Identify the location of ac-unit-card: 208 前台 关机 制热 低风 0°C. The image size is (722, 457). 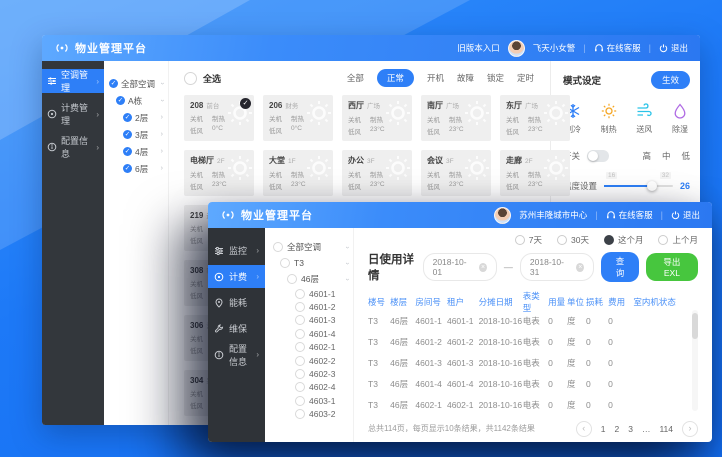
(219, 118).